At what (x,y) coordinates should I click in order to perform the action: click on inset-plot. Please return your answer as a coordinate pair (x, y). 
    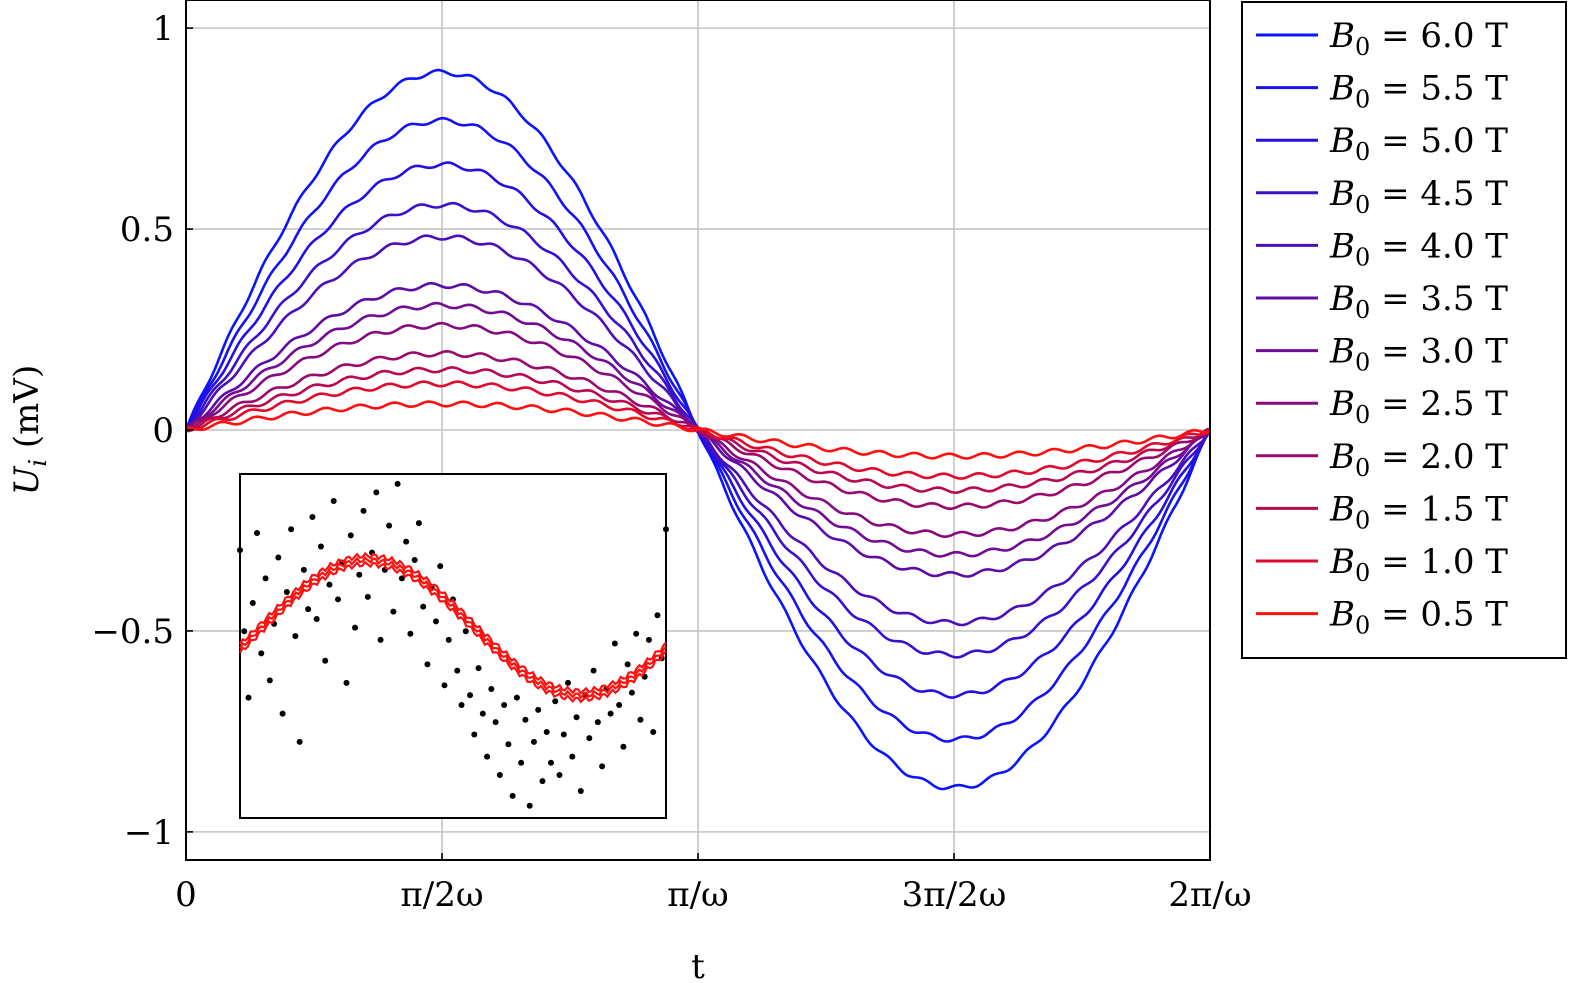
    Looking at the image, I should click on (453, 646).